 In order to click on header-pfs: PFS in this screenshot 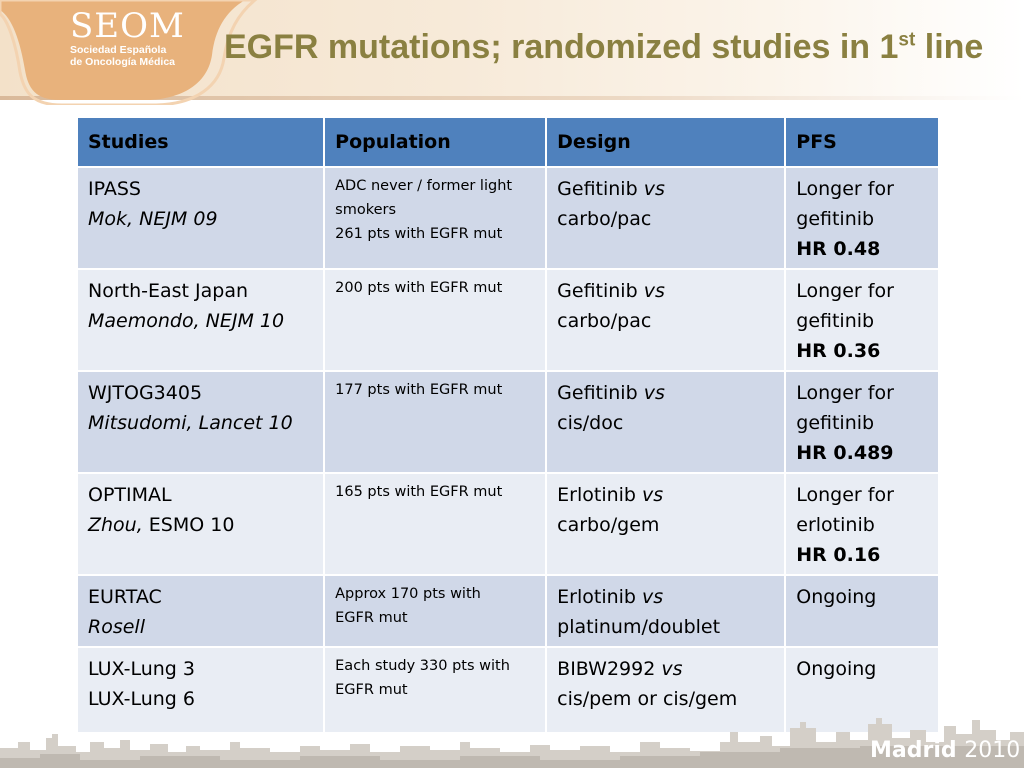, I will do `click(862, 142)`.